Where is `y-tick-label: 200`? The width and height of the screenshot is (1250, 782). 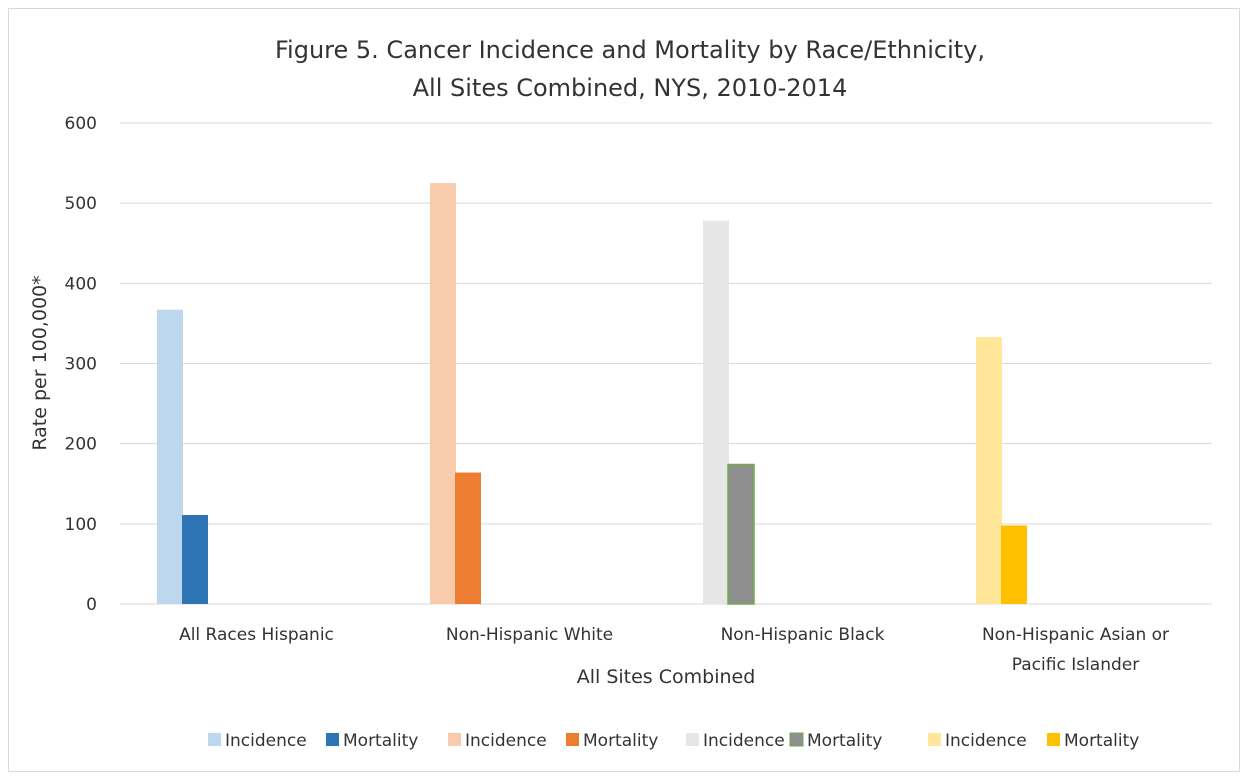 y-tick-label: 200 is located at coordinates (81, 445).